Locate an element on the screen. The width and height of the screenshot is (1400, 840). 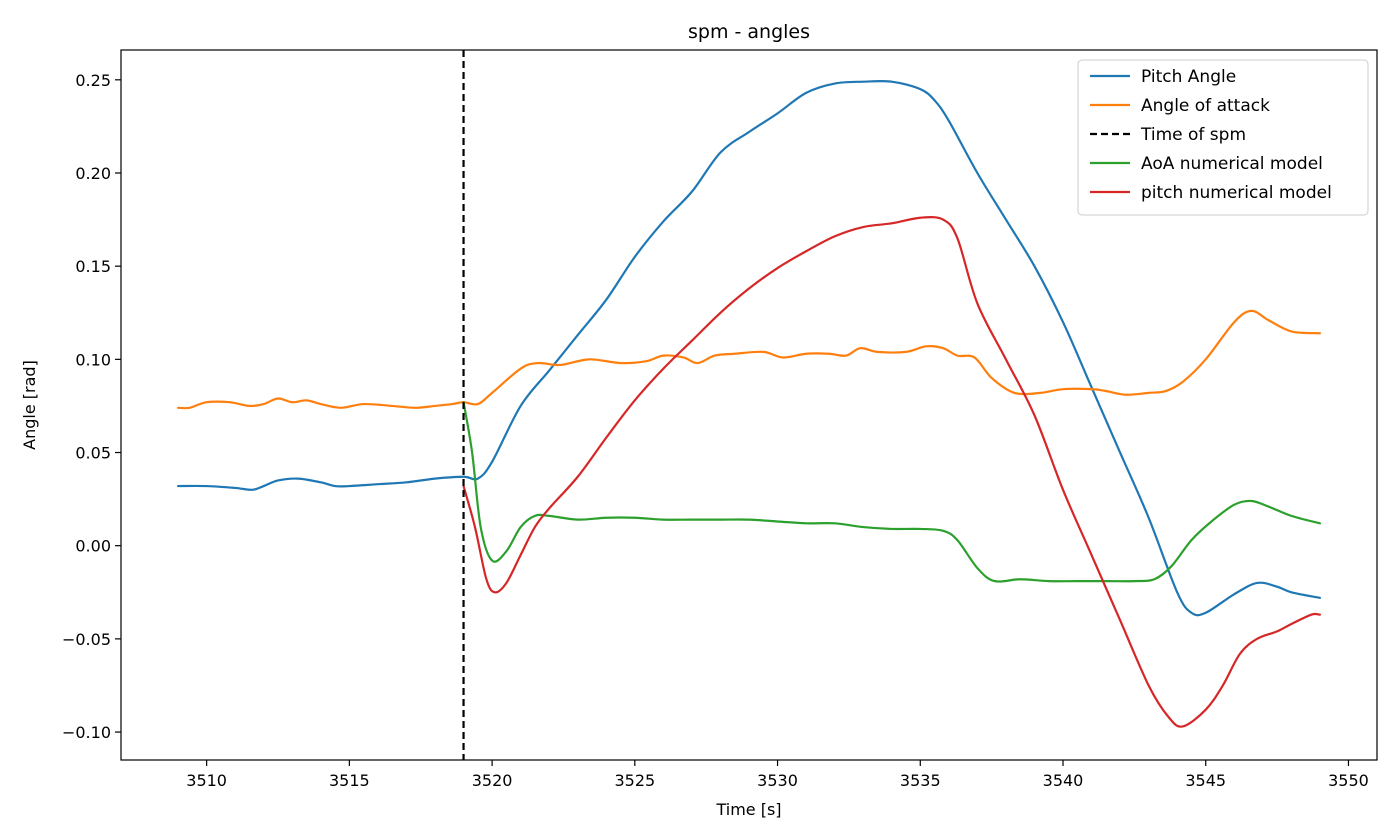
chart-title: spm - angles is located at coordinates (749, 32).